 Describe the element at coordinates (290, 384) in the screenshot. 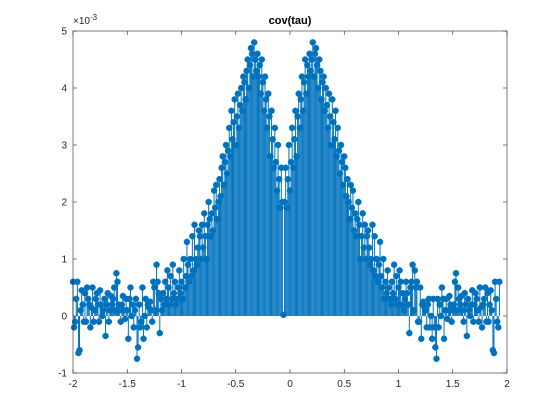

I see `x-tick-label: 0` at that location.